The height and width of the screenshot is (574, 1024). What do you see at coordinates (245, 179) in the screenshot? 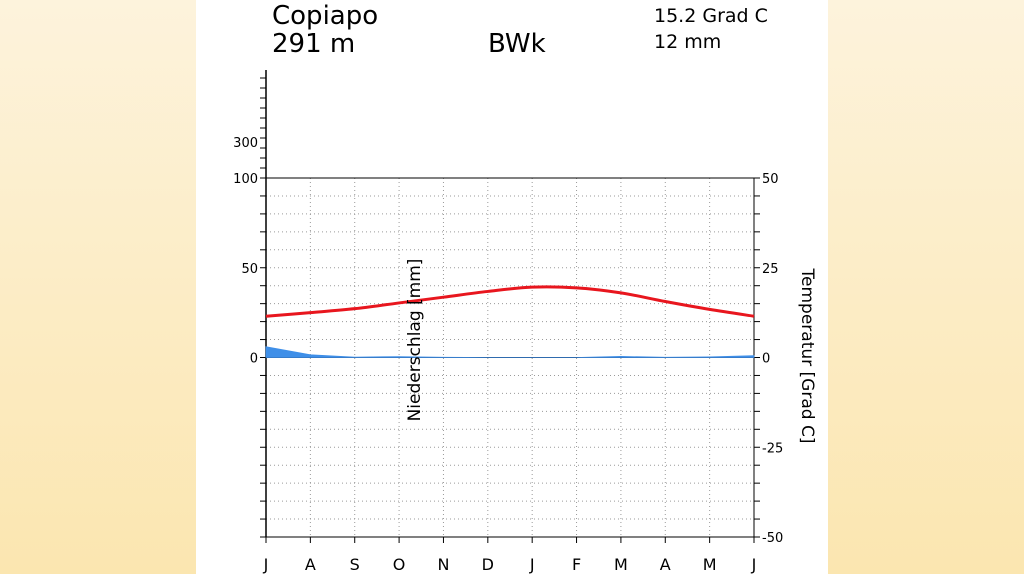
I see `left-tick-label: 100` at bounding box center [245, 179].